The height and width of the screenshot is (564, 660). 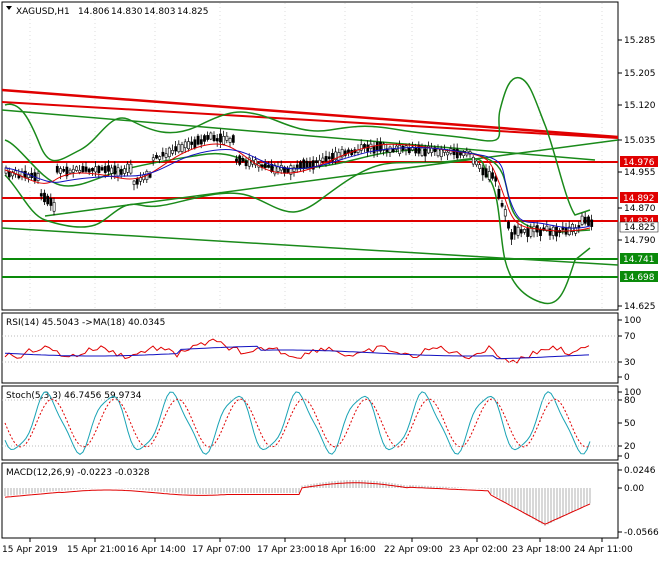 I want to click on current-price-tag: 14.825, so click(x=639, y=227).